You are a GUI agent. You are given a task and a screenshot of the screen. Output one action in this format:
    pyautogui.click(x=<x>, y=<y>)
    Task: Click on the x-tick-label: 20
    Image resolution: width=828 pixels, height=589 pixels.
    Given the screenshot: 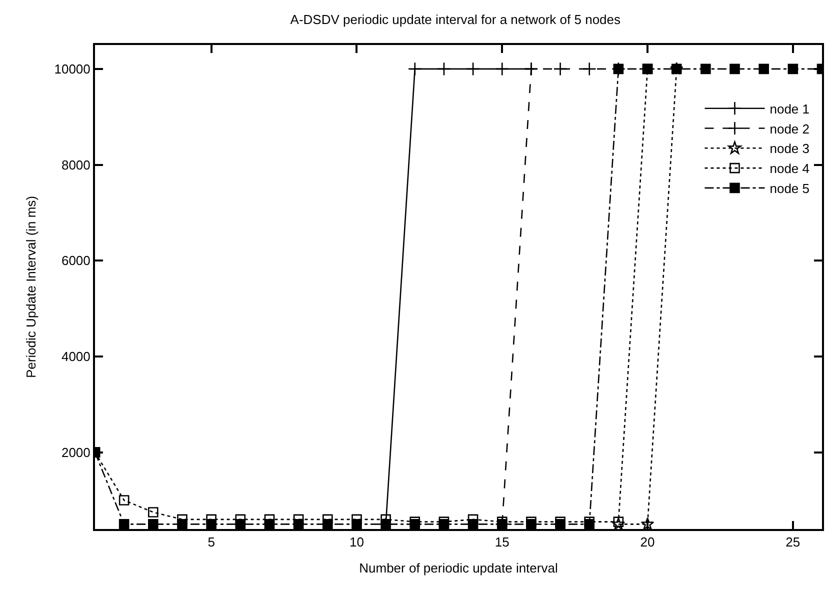 What is the action you would take?
    pyautogui.click(x=647, y=542)
    